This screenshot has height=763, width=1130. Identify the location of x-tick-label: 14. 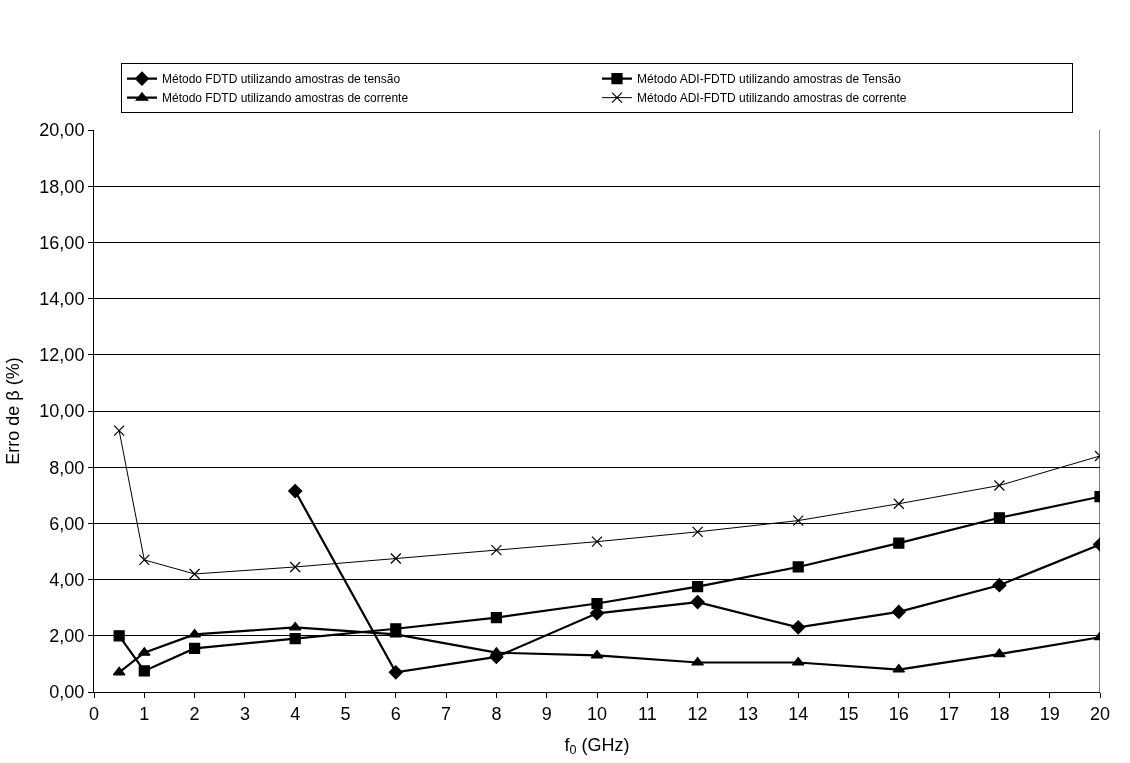
(798, 713).